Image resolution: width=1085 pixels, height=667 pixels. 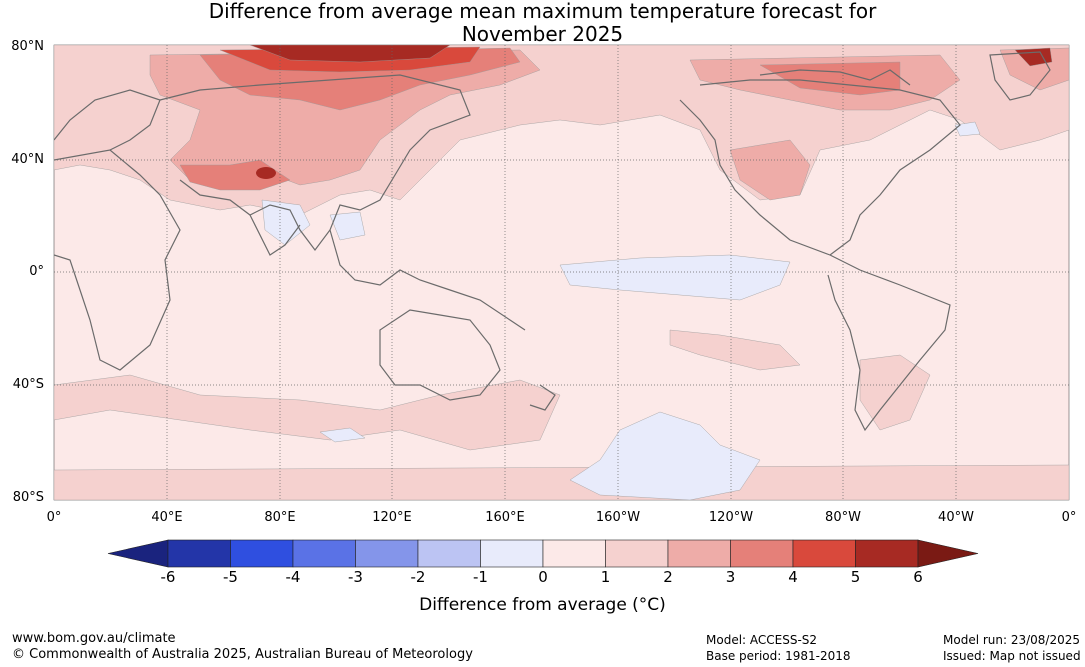 What do you see at coordinates (543, 577) in the screenshot?
I see `colorbar-tick-label: 0` at bounding box center [543, 577].